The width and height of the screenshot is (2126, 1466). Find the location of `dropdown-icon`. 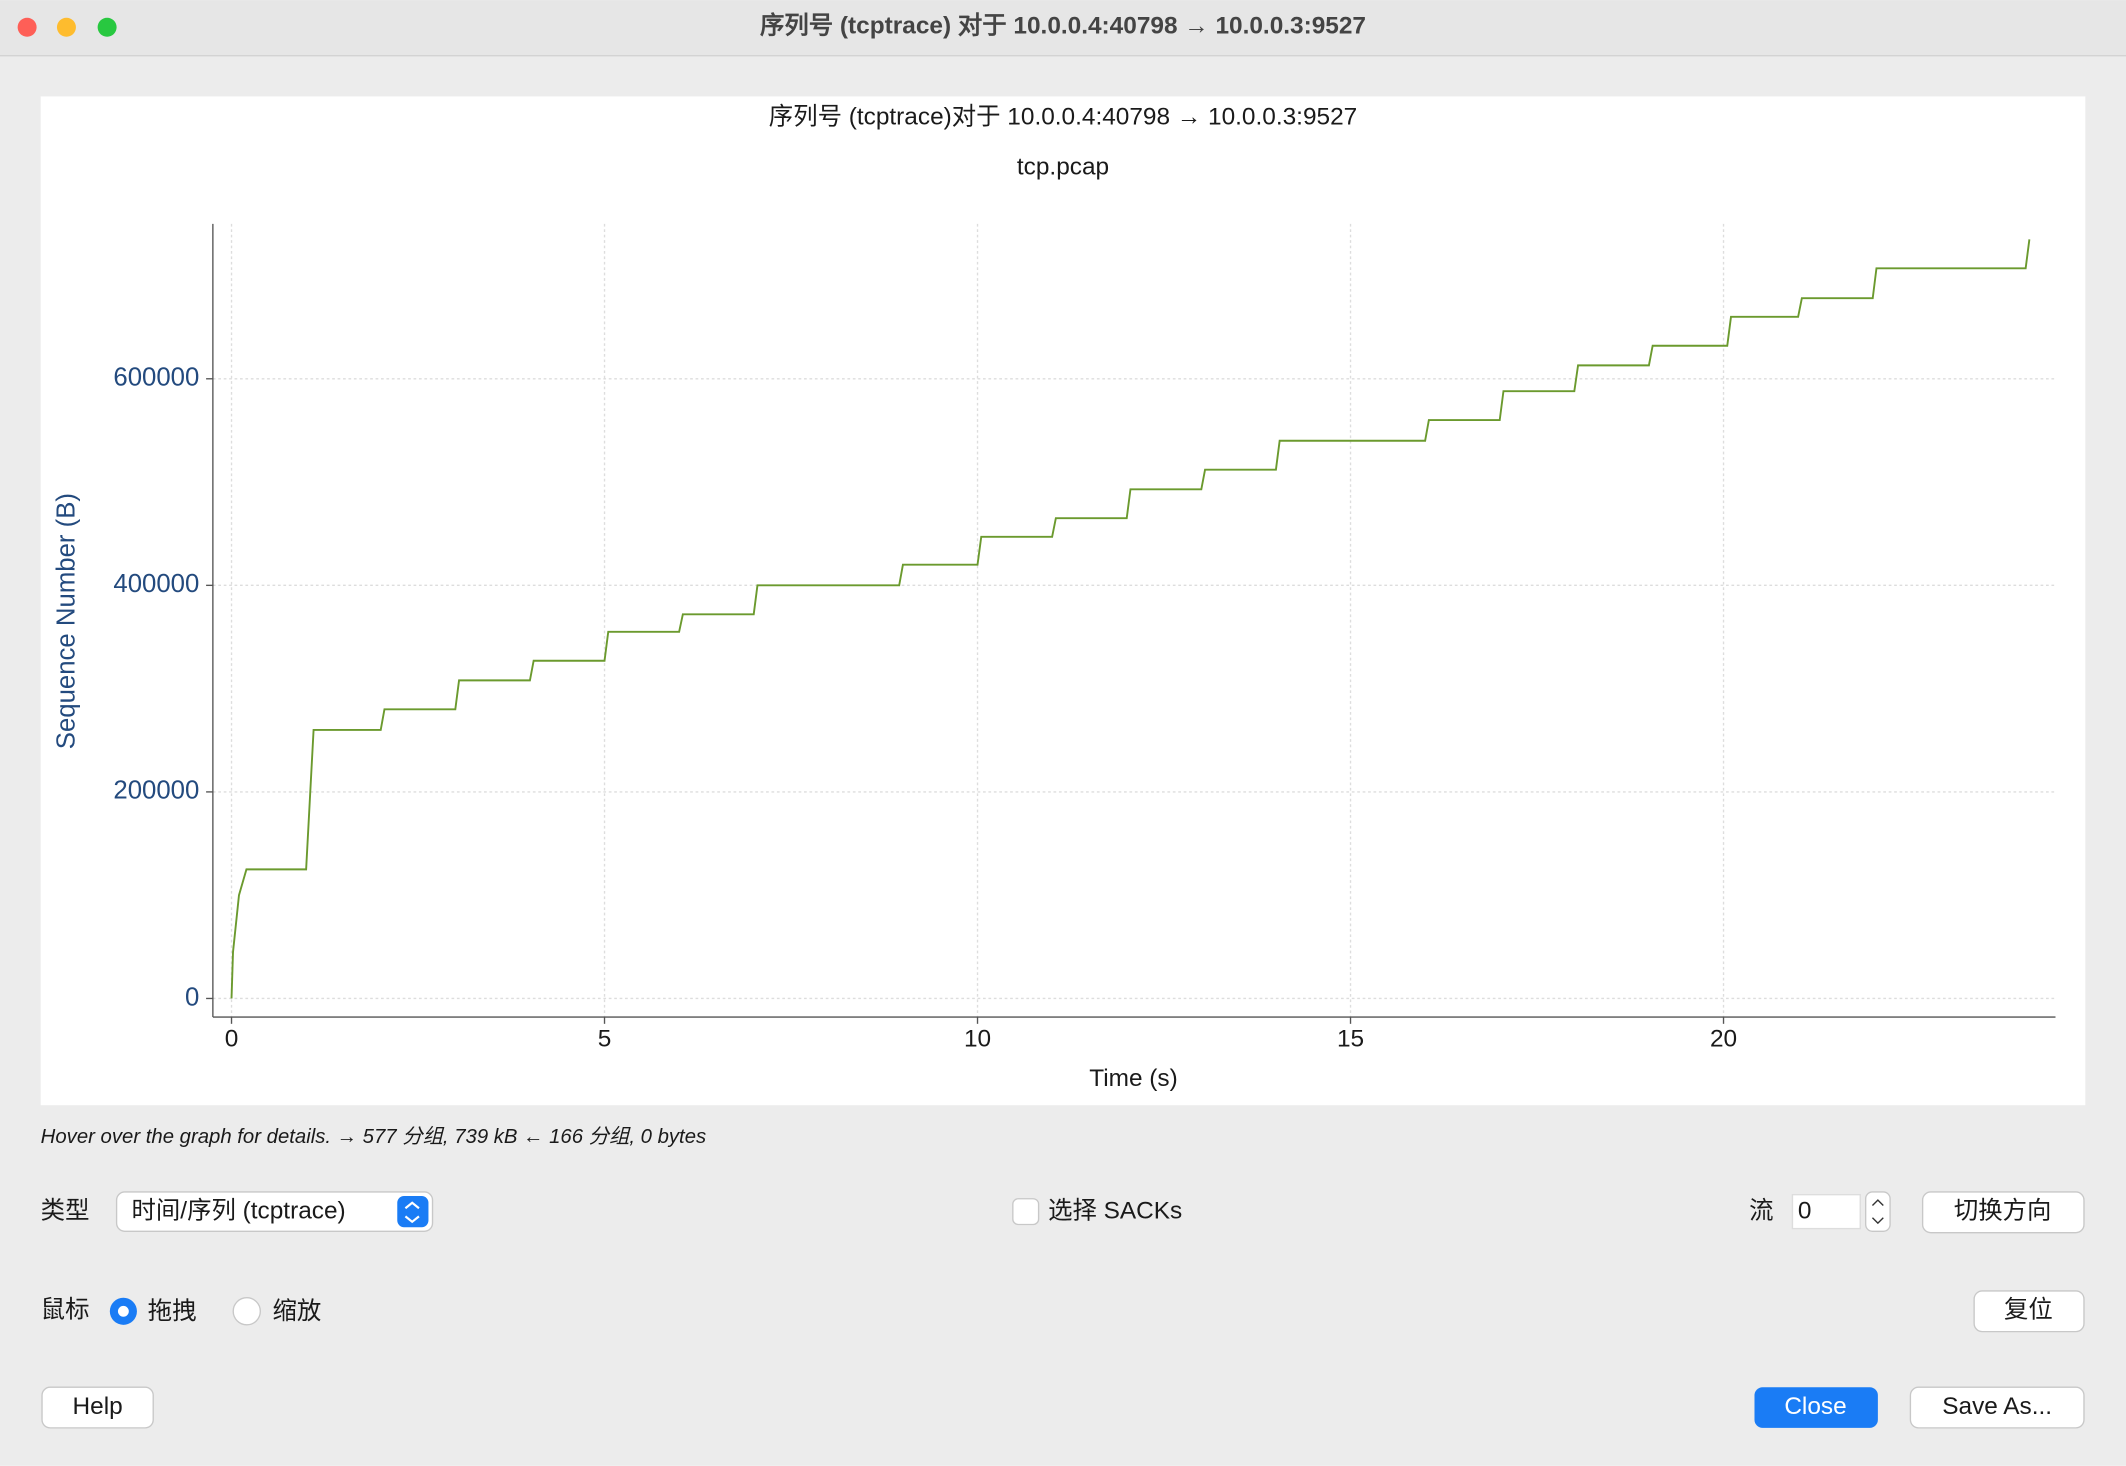

dropdown-icon is located at coordinates (412, 1212).